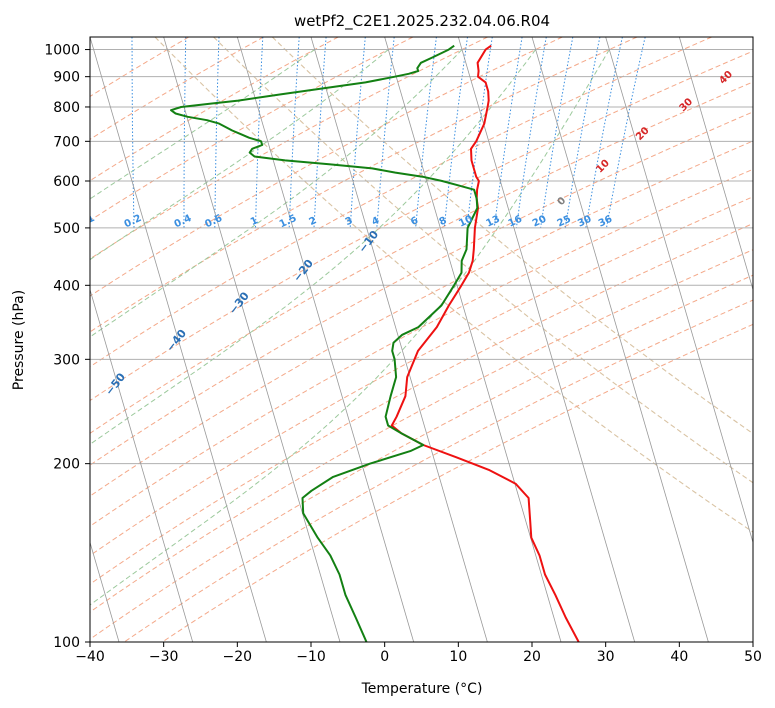 Image resolution: width=775 pixels, height=708 pixels. Describe the element at coordinates (679, 657) in the screenshot. I see `x-tick-label: 40` at that location.